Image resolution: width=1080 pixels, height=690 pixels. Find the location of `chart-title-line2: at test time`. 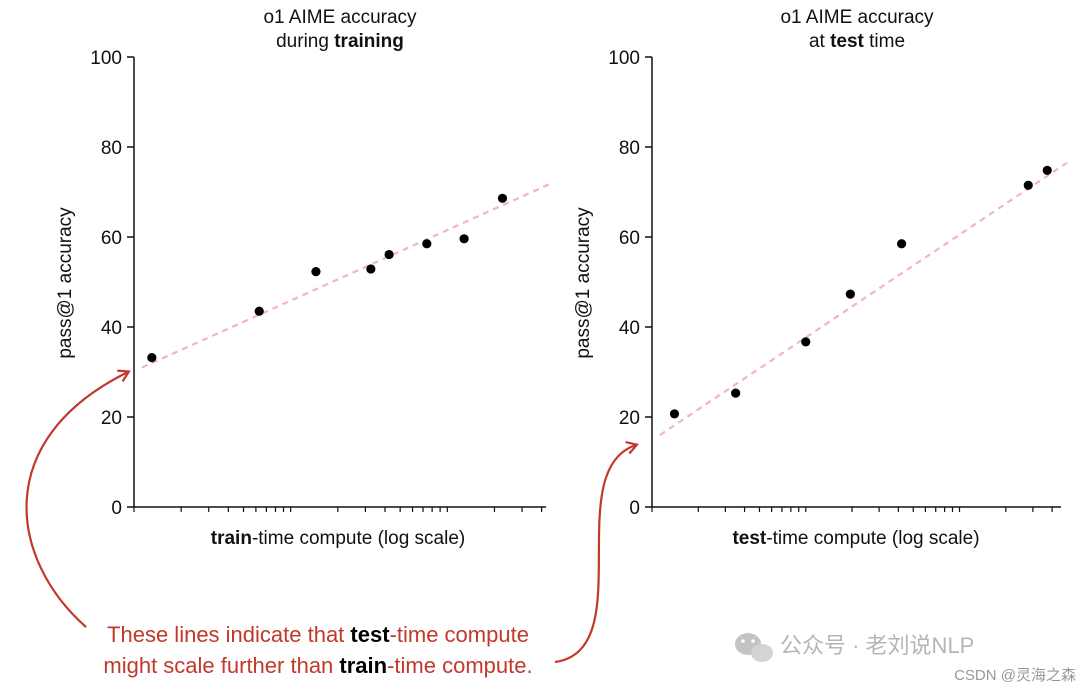

chart-title-line2: at test time is located at coordinates (857, 41).